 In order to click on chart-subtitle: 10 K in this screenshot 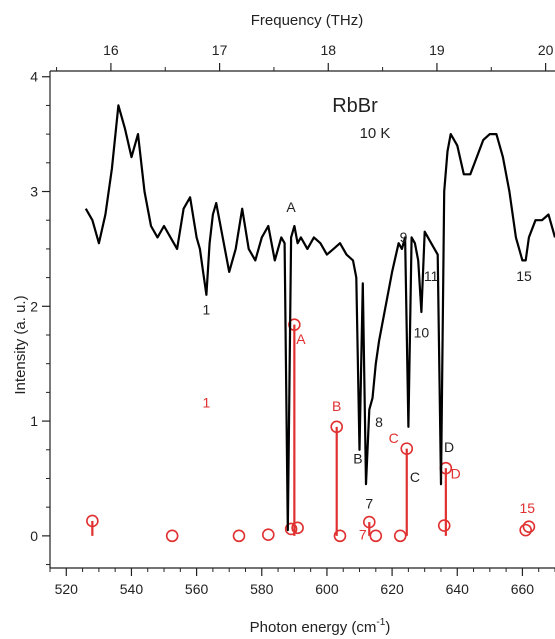, I will do `click(375, 133)`.